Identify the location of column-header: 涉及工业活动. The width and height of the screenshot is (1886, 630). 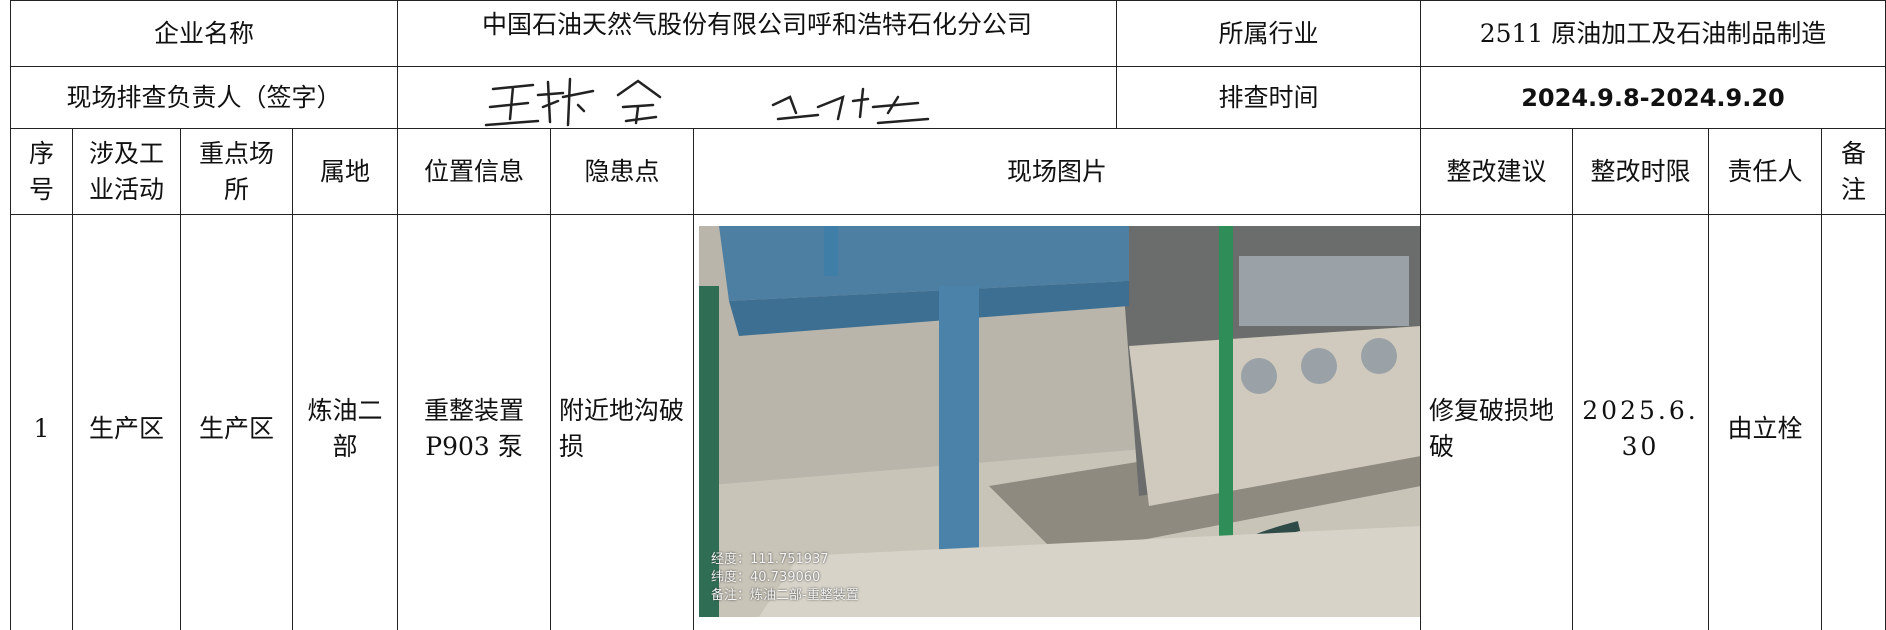
(126, 171).